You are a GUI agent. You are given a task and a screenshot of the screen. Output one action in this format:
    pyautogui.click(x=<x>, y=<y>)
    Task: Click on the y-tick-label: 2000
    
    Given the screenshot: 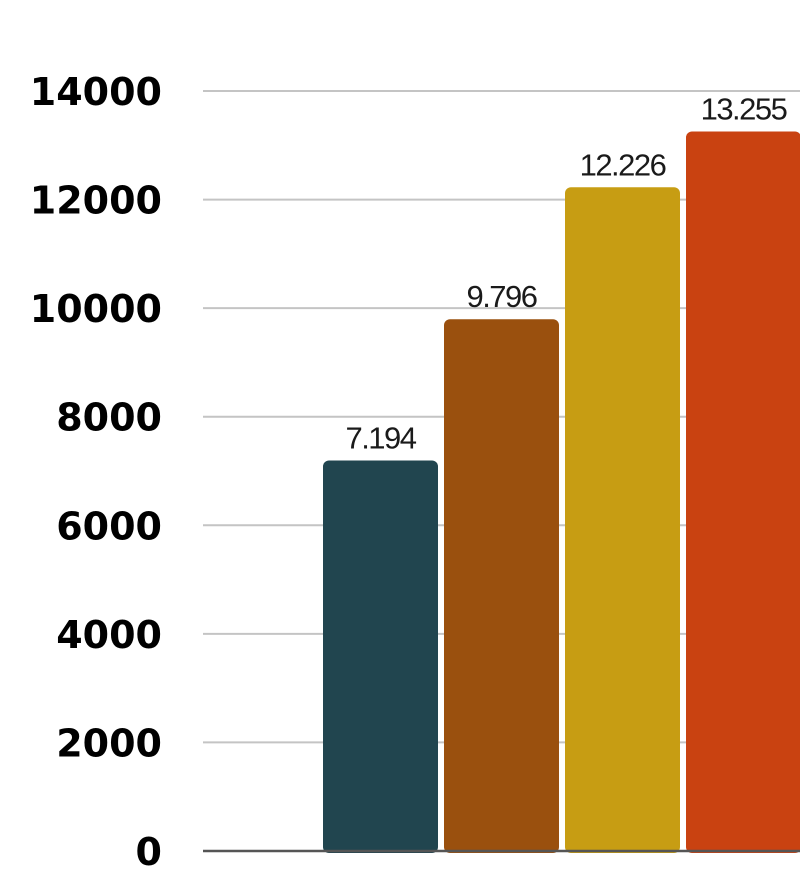 What is the action you would take?
    pyautogui.click(x=109, y=743)
    